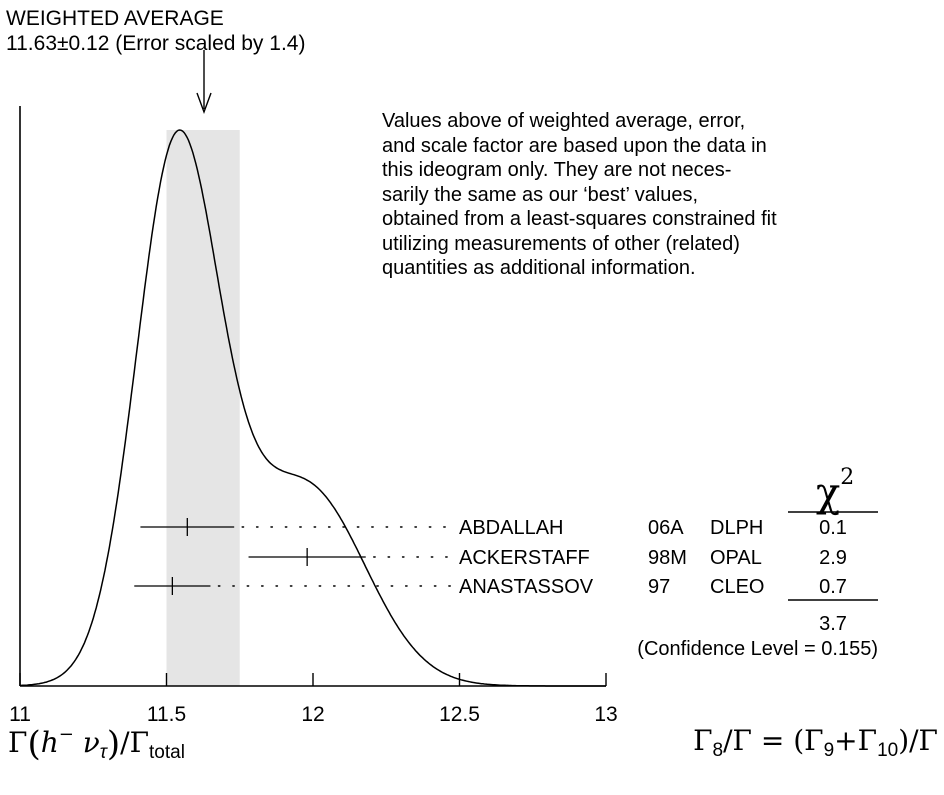 Image resolution: width=944 pixels, height=795 pixels. Describe the element at coordinates (918, 740) in the screenshot. I see `ratio-end: )/Γ` at that location.